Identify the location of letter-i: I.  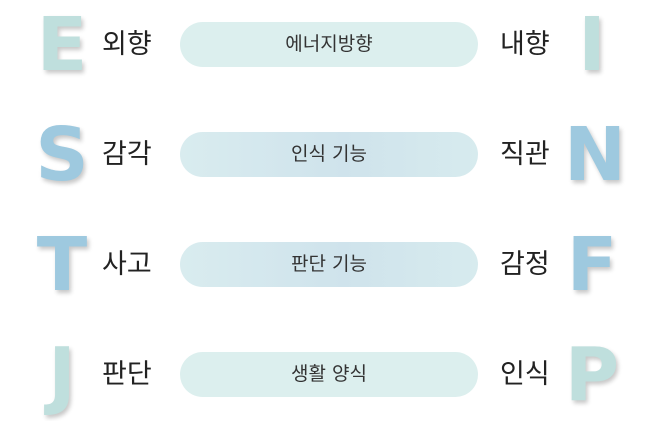
(592, 45).